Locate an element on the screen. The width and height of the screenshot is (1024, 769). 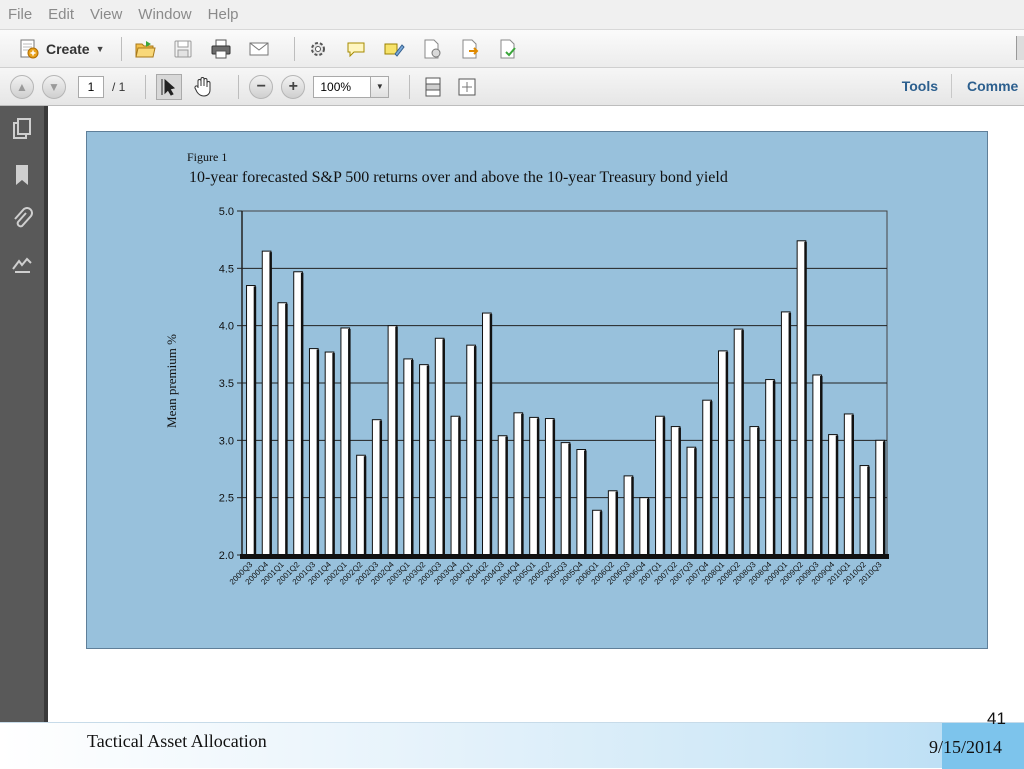
hand-tool-button is located at coordinates (203, 87).